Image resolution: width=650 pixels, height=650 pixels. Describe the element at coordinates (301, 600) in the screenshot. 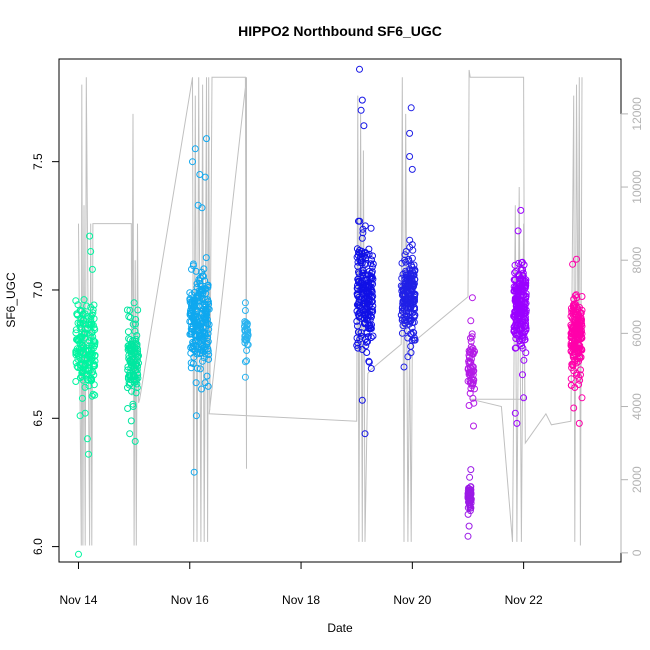

I see `x-tick-label: Nov 18` at that location.